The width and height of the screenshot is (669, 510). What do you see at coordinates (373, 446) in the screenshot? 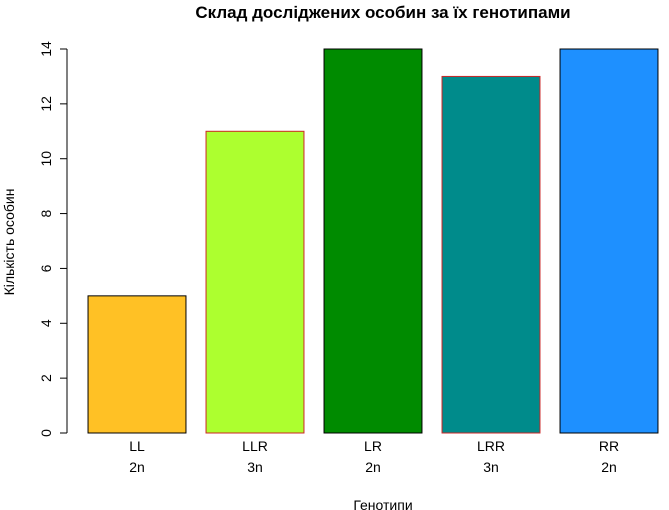
I see `x-tick-label: LR` at bounding box center [373, 446].